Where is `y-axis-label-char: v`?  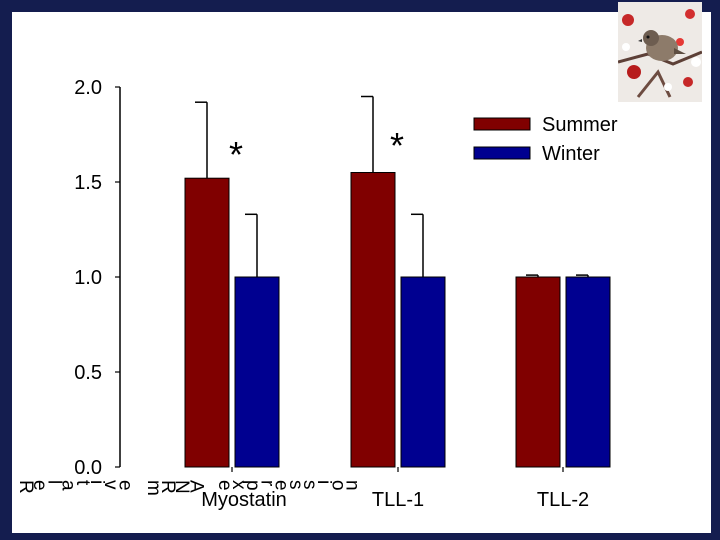 y-axis-label-char: v is located at coordinates (110, 485).